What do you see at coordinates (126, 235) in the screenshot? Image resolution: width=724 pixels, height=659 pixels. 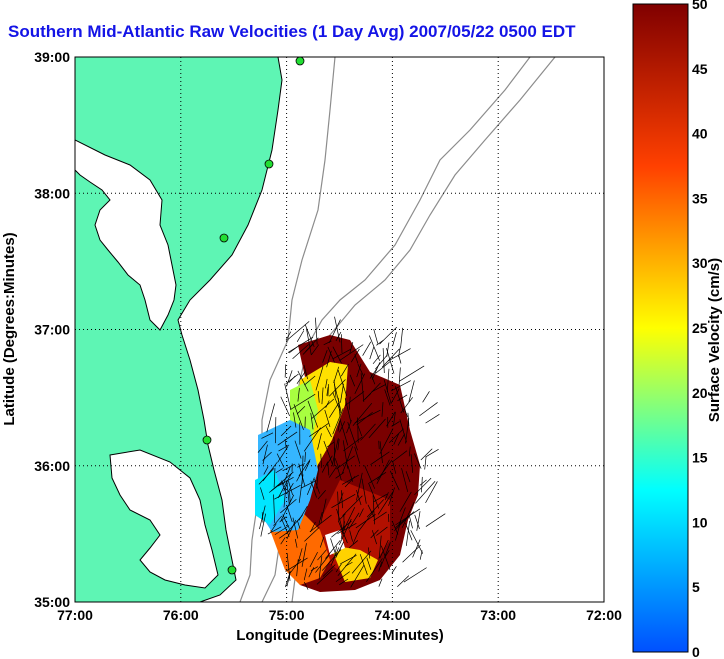 I see `chesapeake-bay` at bounding box center [126, 235].